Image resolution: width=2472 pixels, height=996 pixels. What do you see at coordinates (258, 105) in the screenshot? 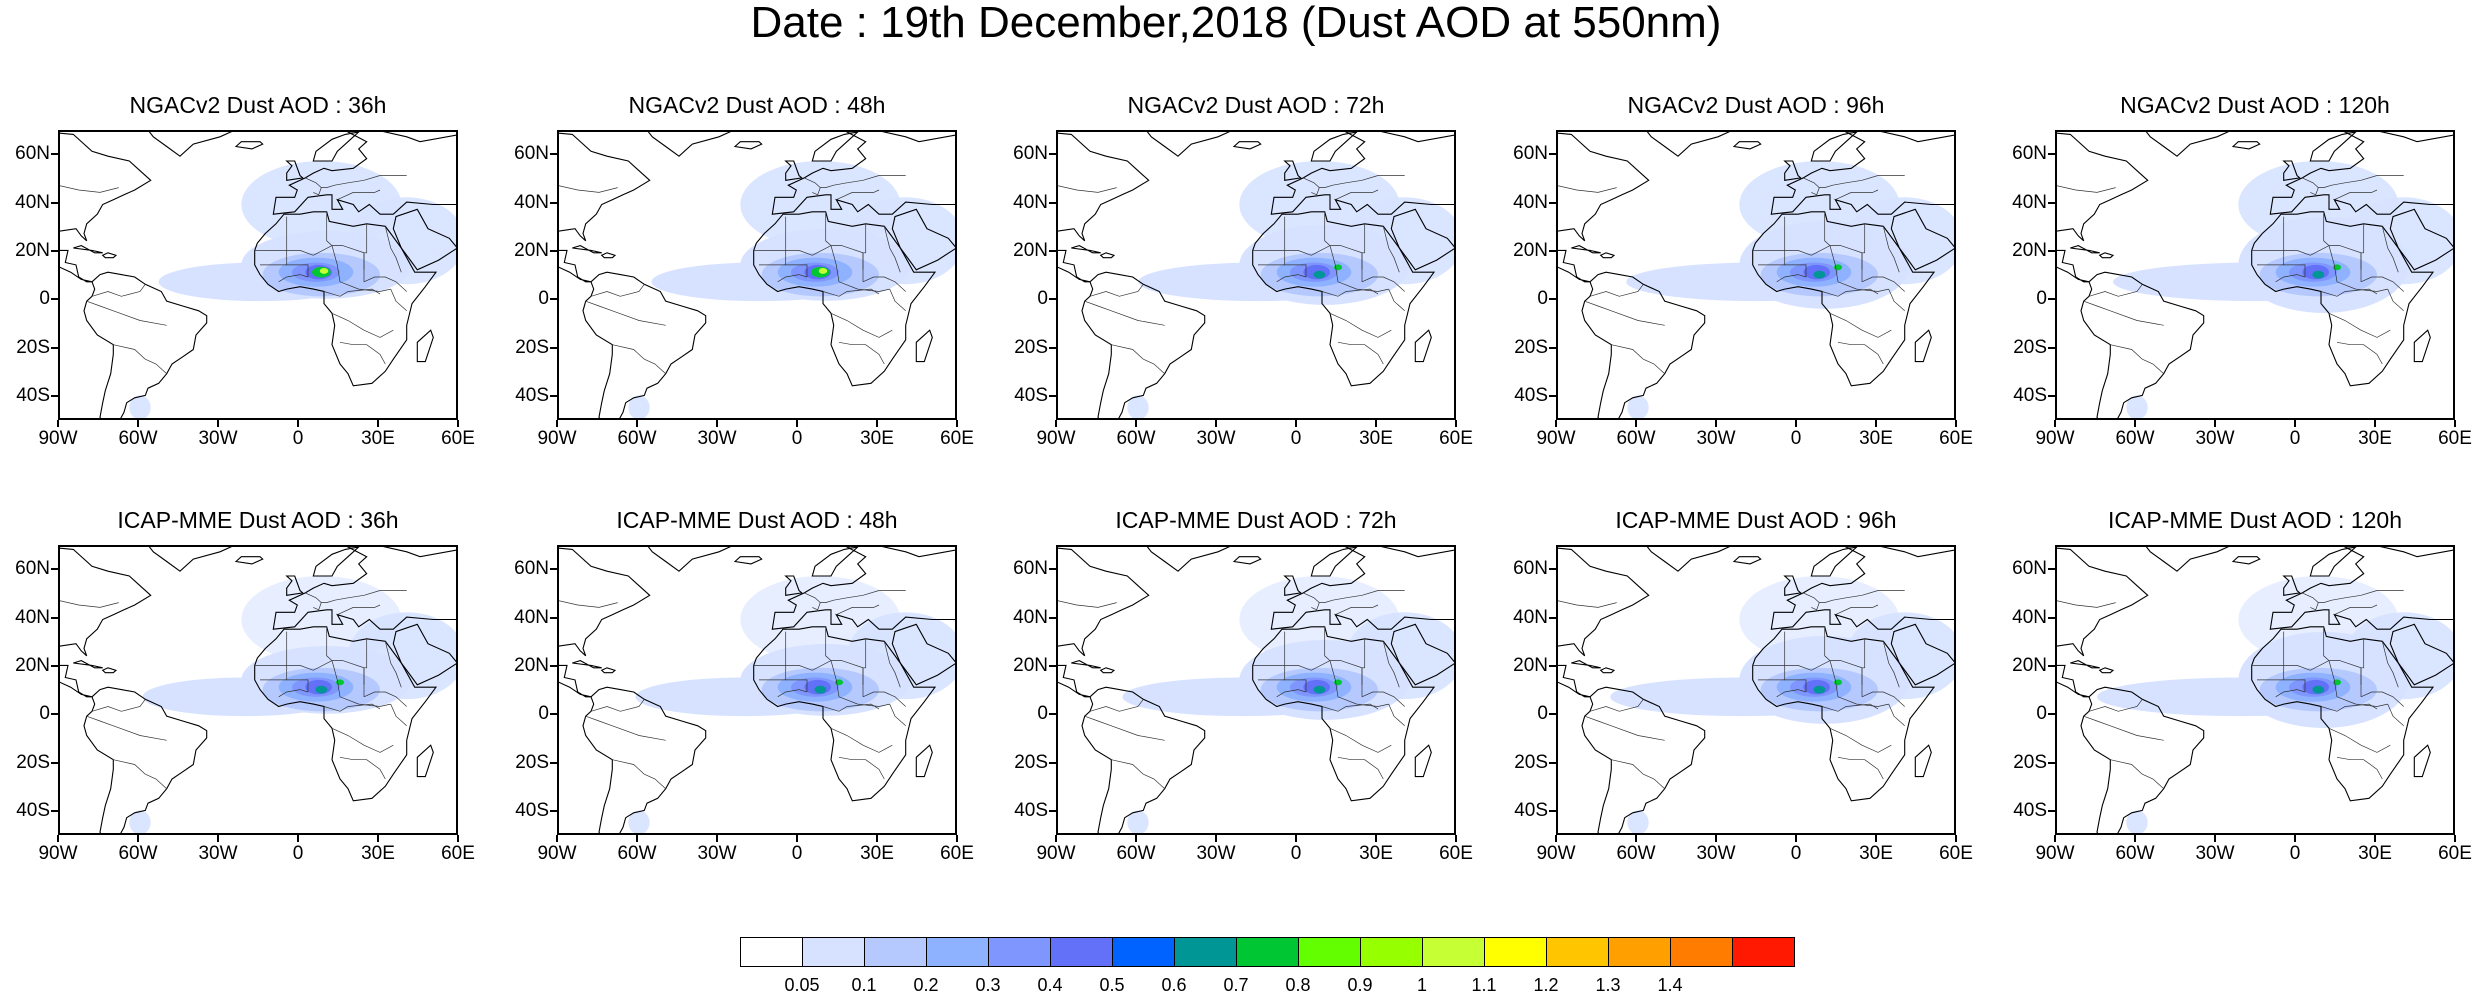
I see `panel-title: NGACv2 Dust AOD : 36h` at bounding box center [258, 105].